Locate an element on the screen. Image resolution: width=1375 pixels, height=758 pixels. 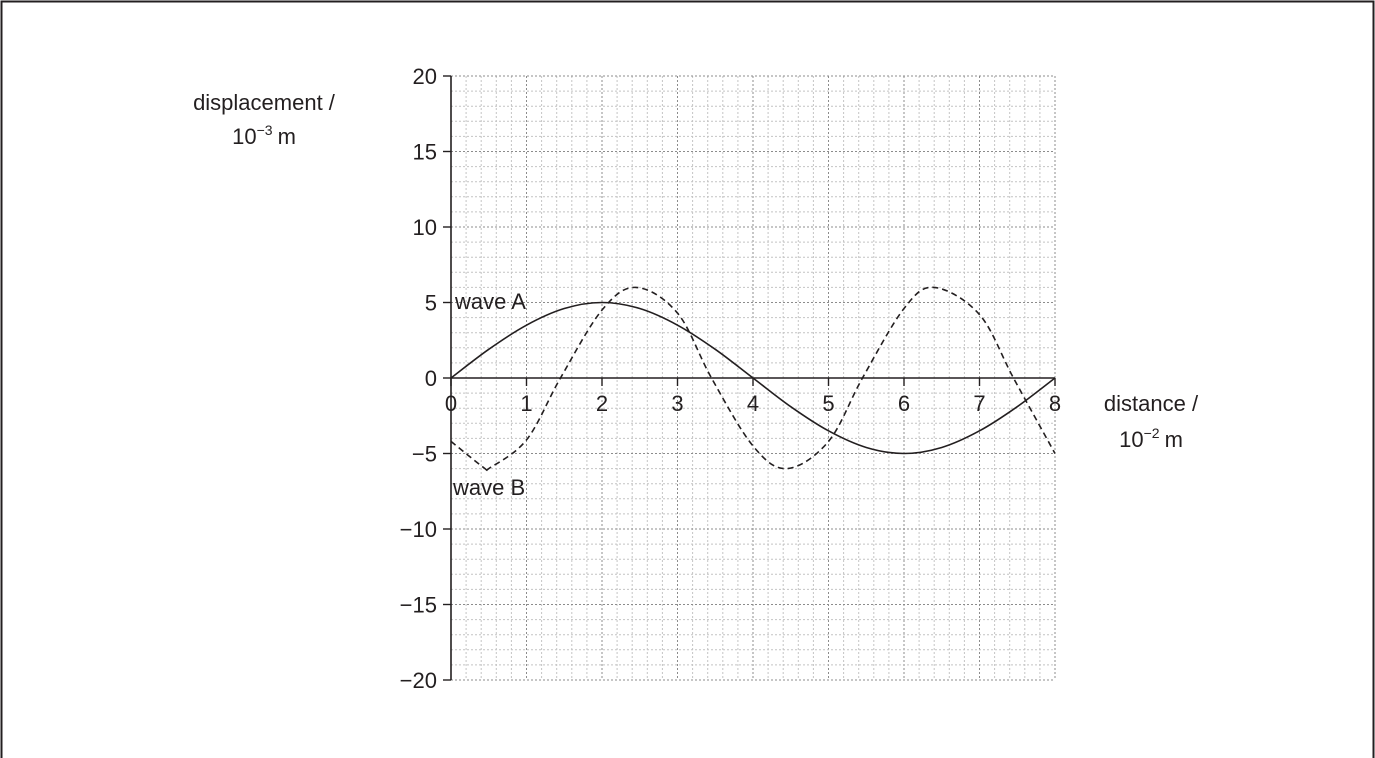
series-label-wave-a: wave A is located at coordinates (490, 301).